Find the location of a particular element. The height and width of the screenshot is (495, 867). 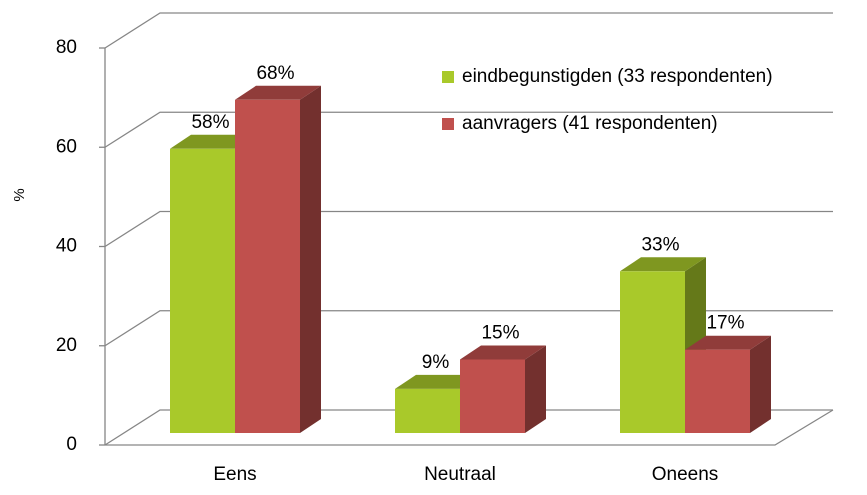

y-axis-label: % is located at coordinates (19, 194).